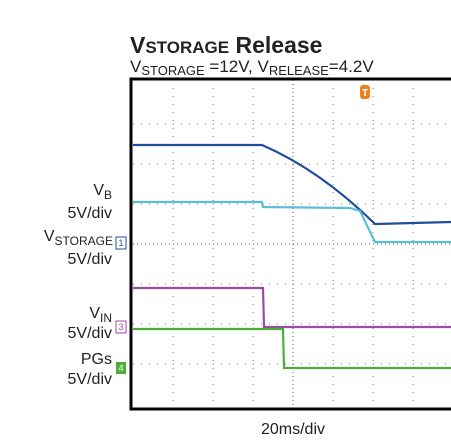 This screenshot has width=451, height=440. What do you see at coordinates (78, 238) in the screenshot?
I see `channel-name: VSTORAGE` at bounding box center [78, 238].